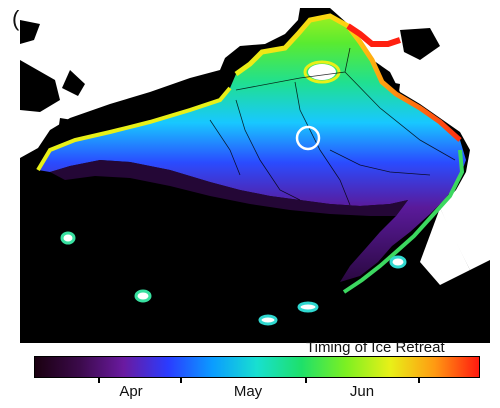  I want to click on colorbar-label-jun: Jun, so click(362, 391).